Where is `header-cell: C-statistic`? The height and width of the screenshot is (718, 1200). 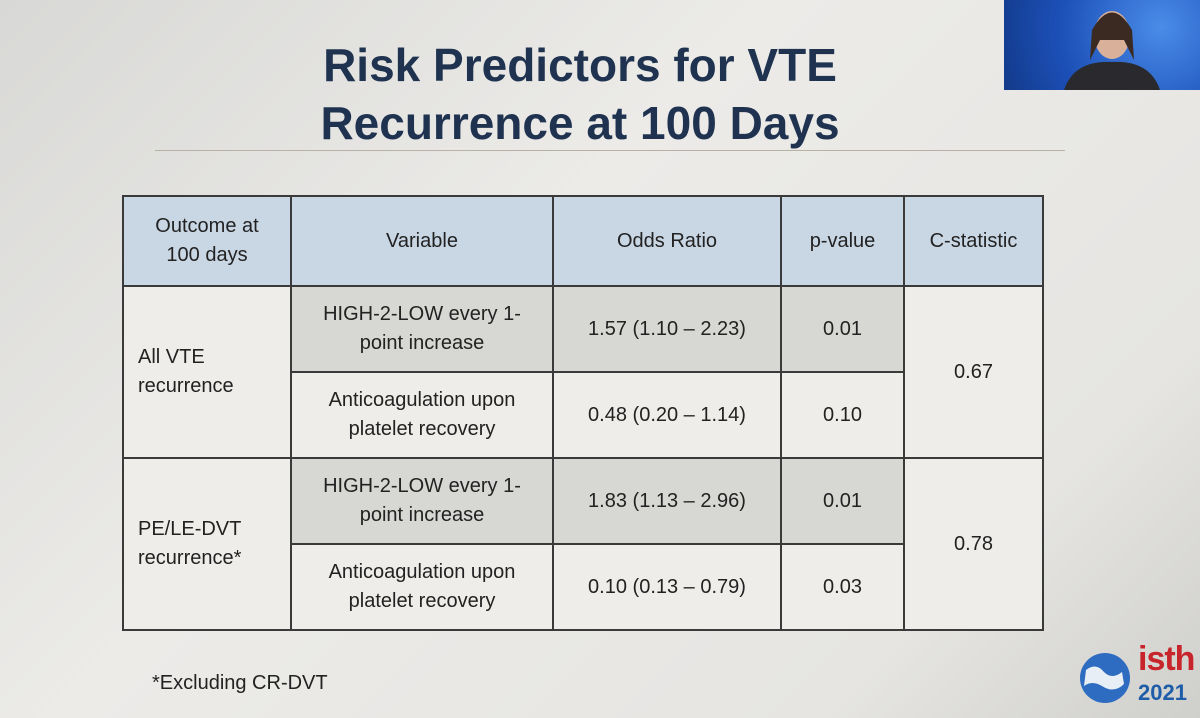
header-cell: C-statistic is located at coordinates (973, 241).